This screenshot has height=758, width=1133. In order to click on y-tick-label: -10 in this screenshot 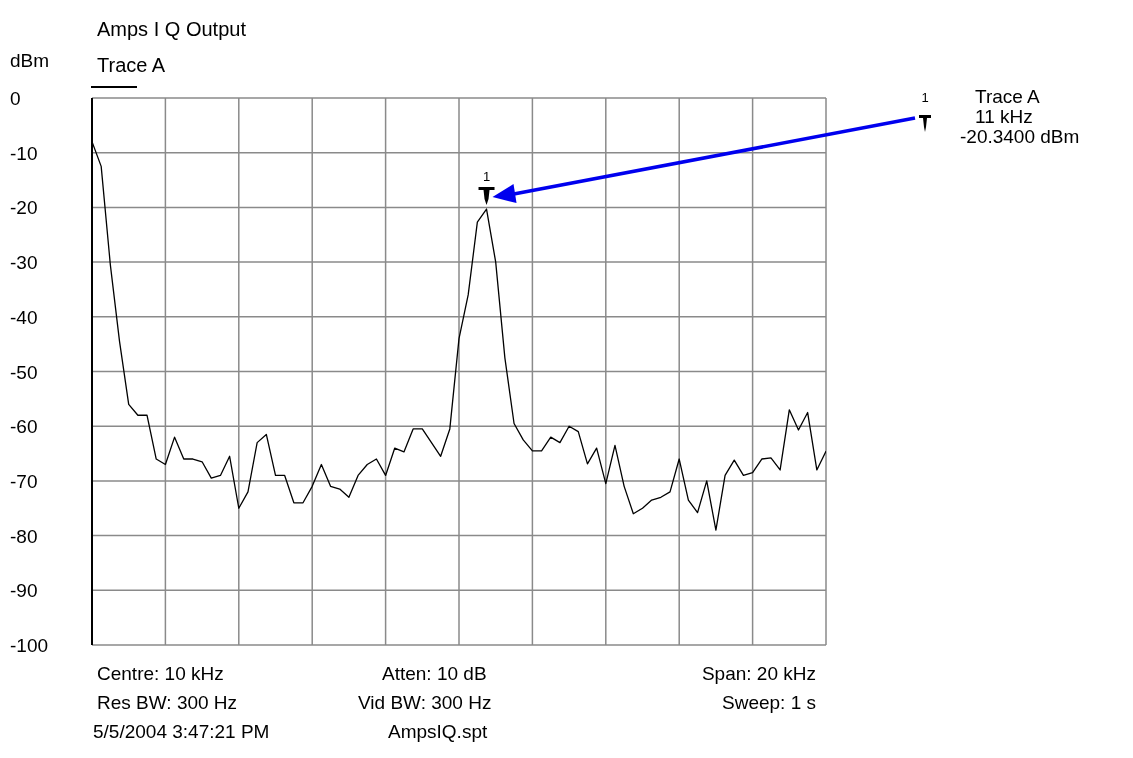, I will do `click(24, 153)`.